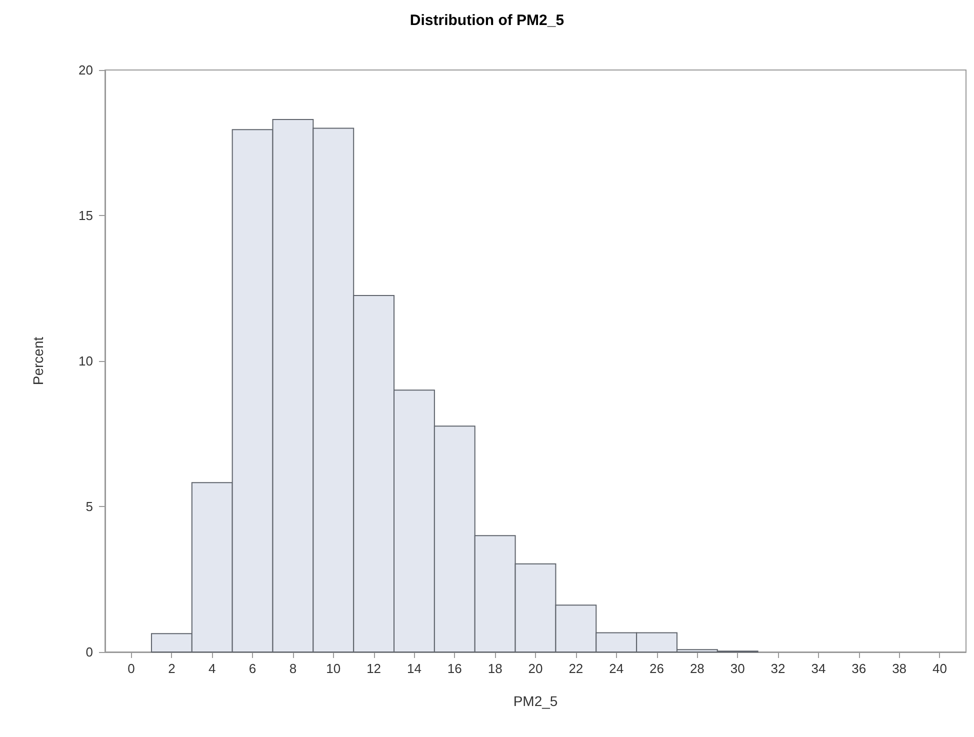 Image resolution: width=974 pixels, height=737 pixels. What do you see at coordinates (414, 668) in the screenshot?
I see `x-tick-label: 14` at bounding box center [414, 668].